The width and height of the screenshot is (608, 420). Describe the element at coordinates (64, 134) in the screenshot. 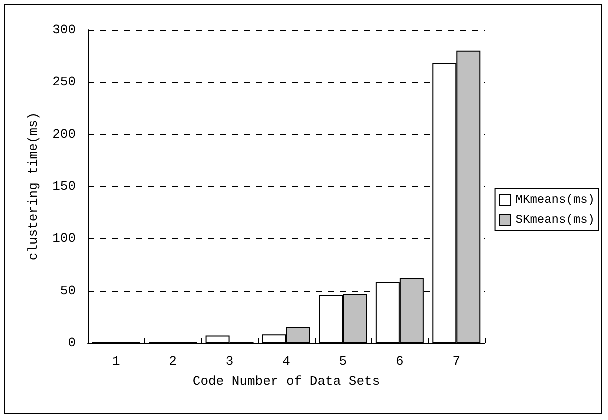

I see `y-tick-label: 200` at that location.